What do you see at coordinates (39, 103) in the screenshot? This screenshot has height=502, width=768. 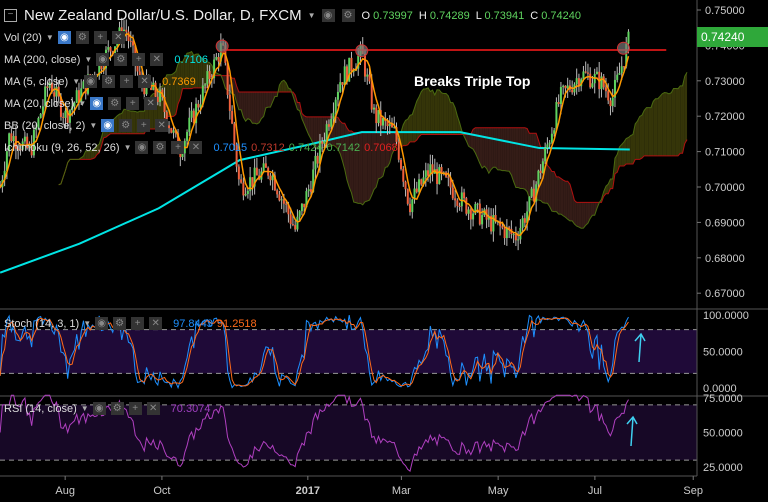 I see `indicator-label: MA (20, close)` at bounding box center [39, 103].